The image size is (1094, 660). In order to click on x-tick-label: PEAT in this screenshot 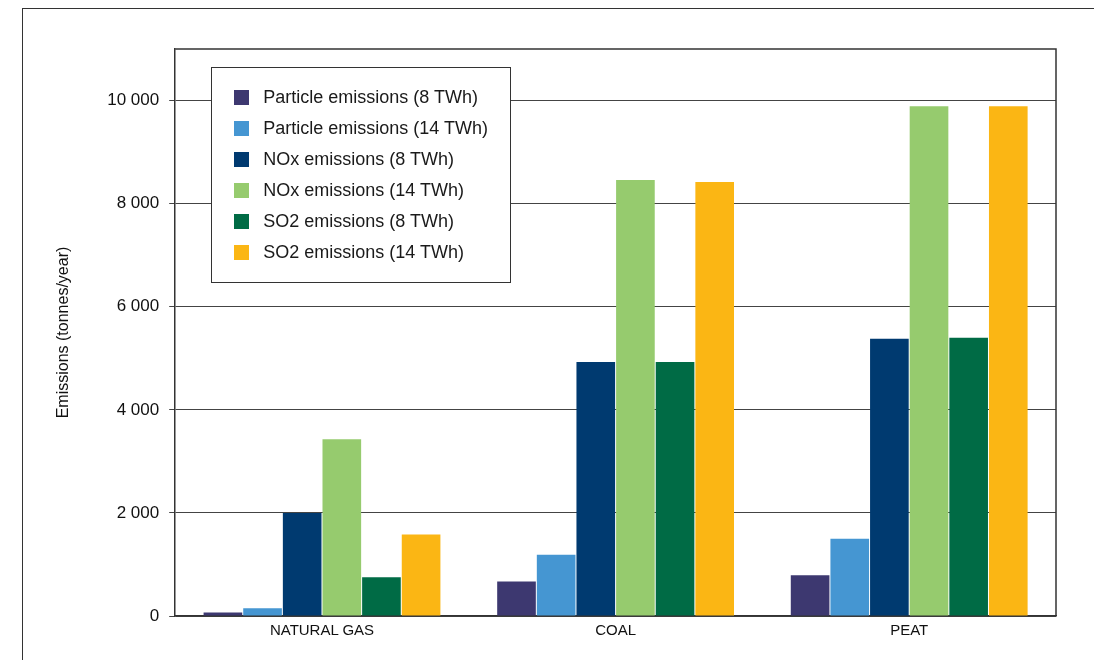, I will do `click(909, 630)`.